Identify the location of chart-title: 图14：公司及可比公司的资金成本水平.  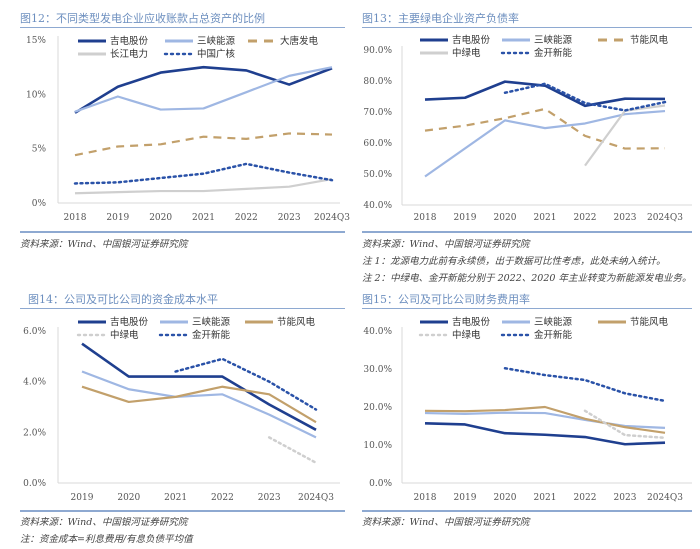
(123, 299).